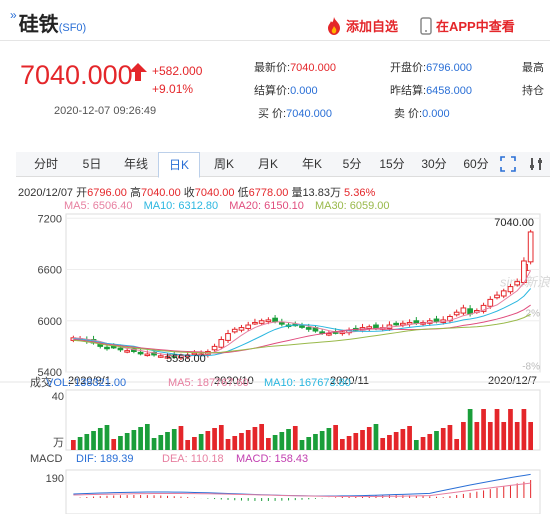 This screenshot has height=514, width=550. Describe the element at coordinates (50, 219) in the screenshot. I see `ytick-label: 7200` at that location.